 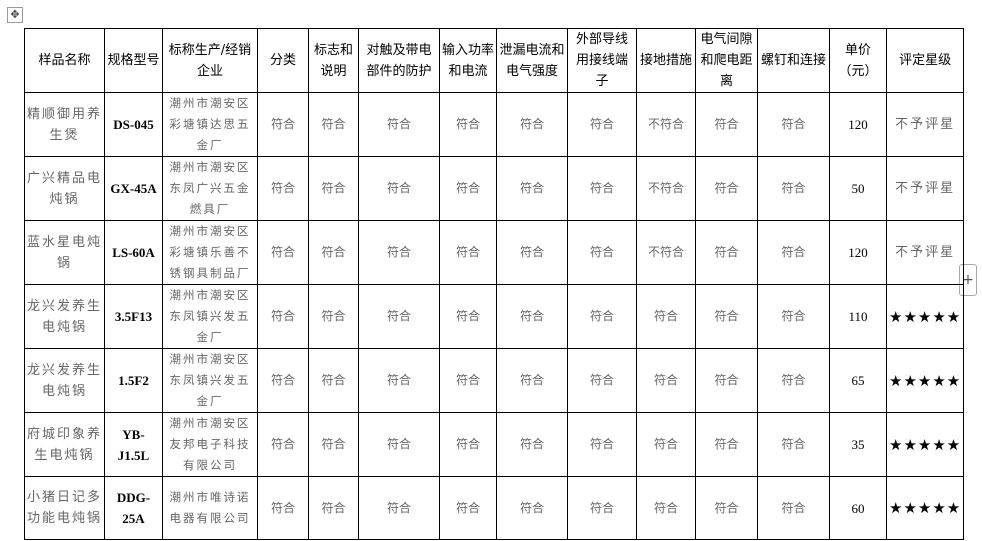 I want to click on sample-name-cell: 广兴精品电炖锅, so click(x=64, y=188).